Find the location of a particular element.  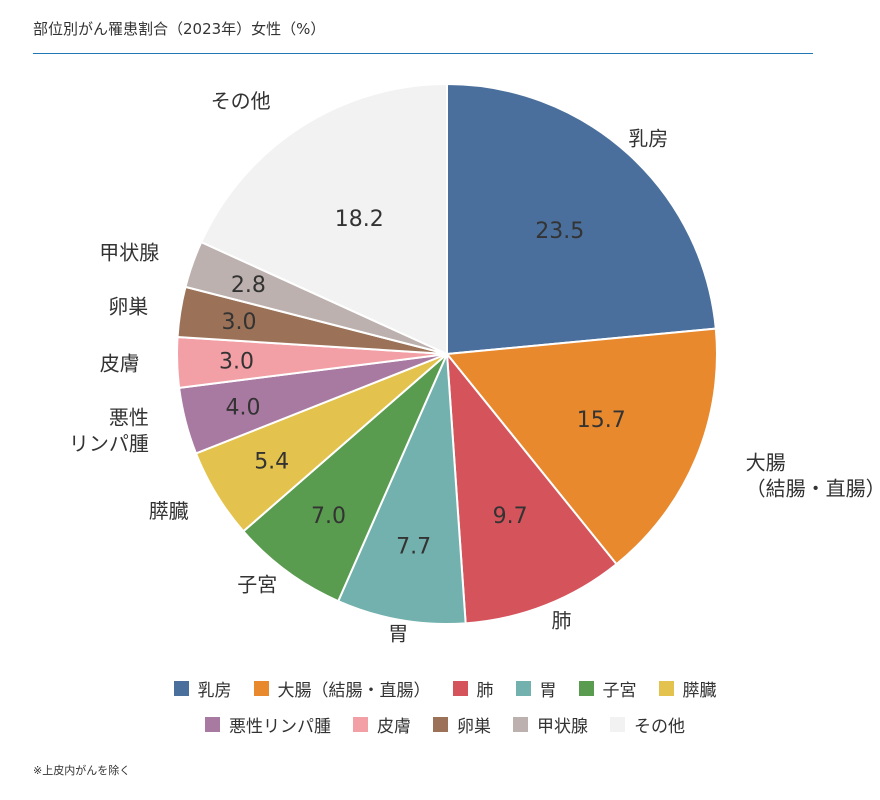

legend-item: その他 is located at coordinates (647, 724).